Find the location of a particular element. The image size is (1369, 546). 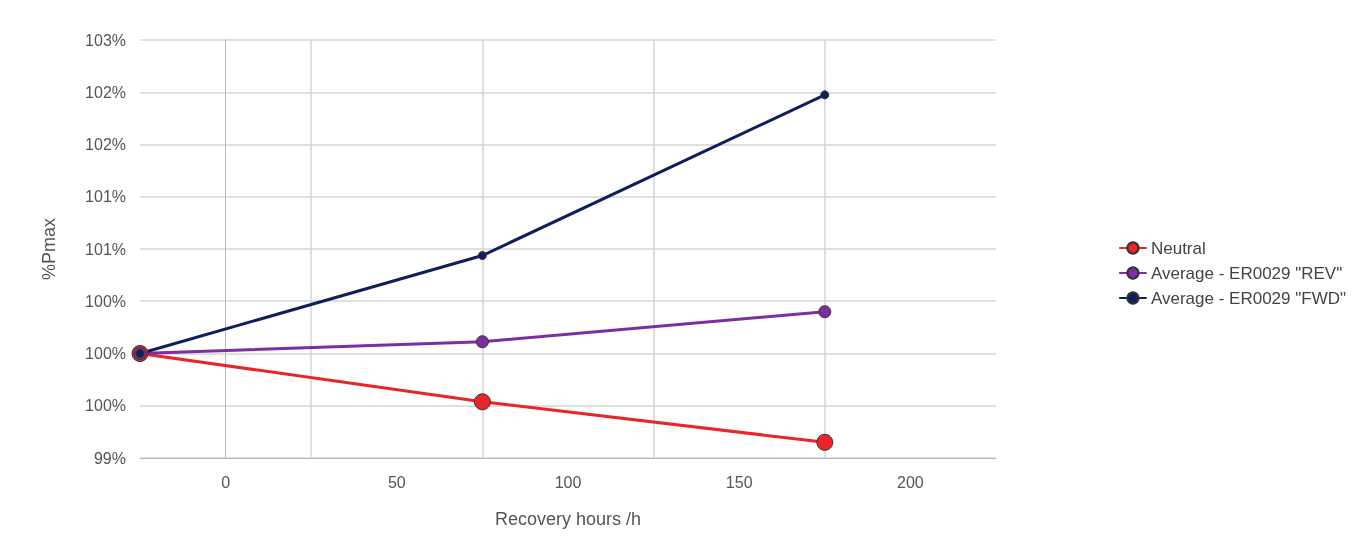

x-tick-label: 50 is located at coordinates (396, 482).